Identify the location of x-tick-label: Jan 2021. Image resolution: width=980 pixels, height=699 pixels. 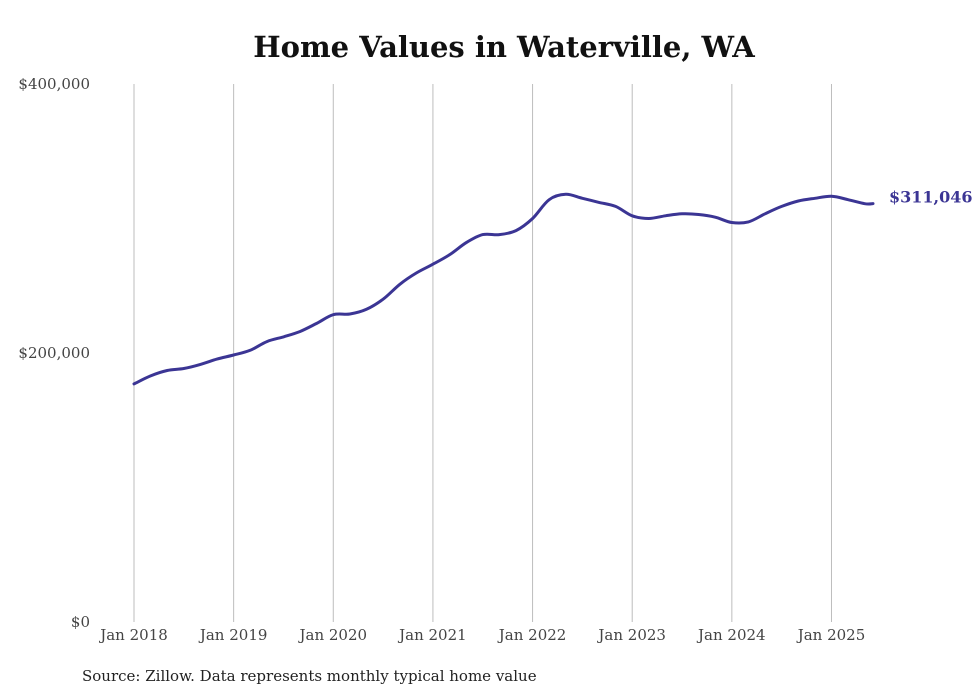
(432, 635).